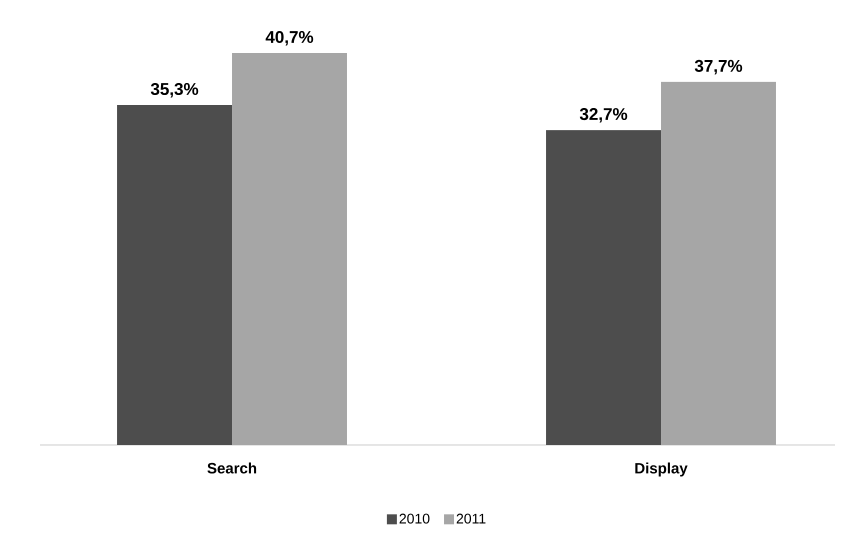  I want to click on x-tick-label: Search, so click(231, 468).